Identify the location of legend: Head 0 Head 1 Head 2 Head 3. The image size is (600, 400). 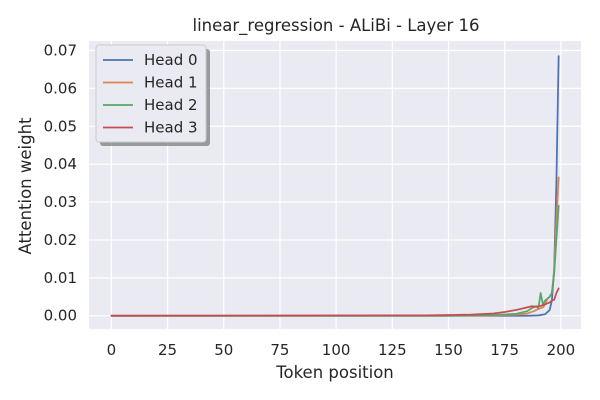
(152, 95).